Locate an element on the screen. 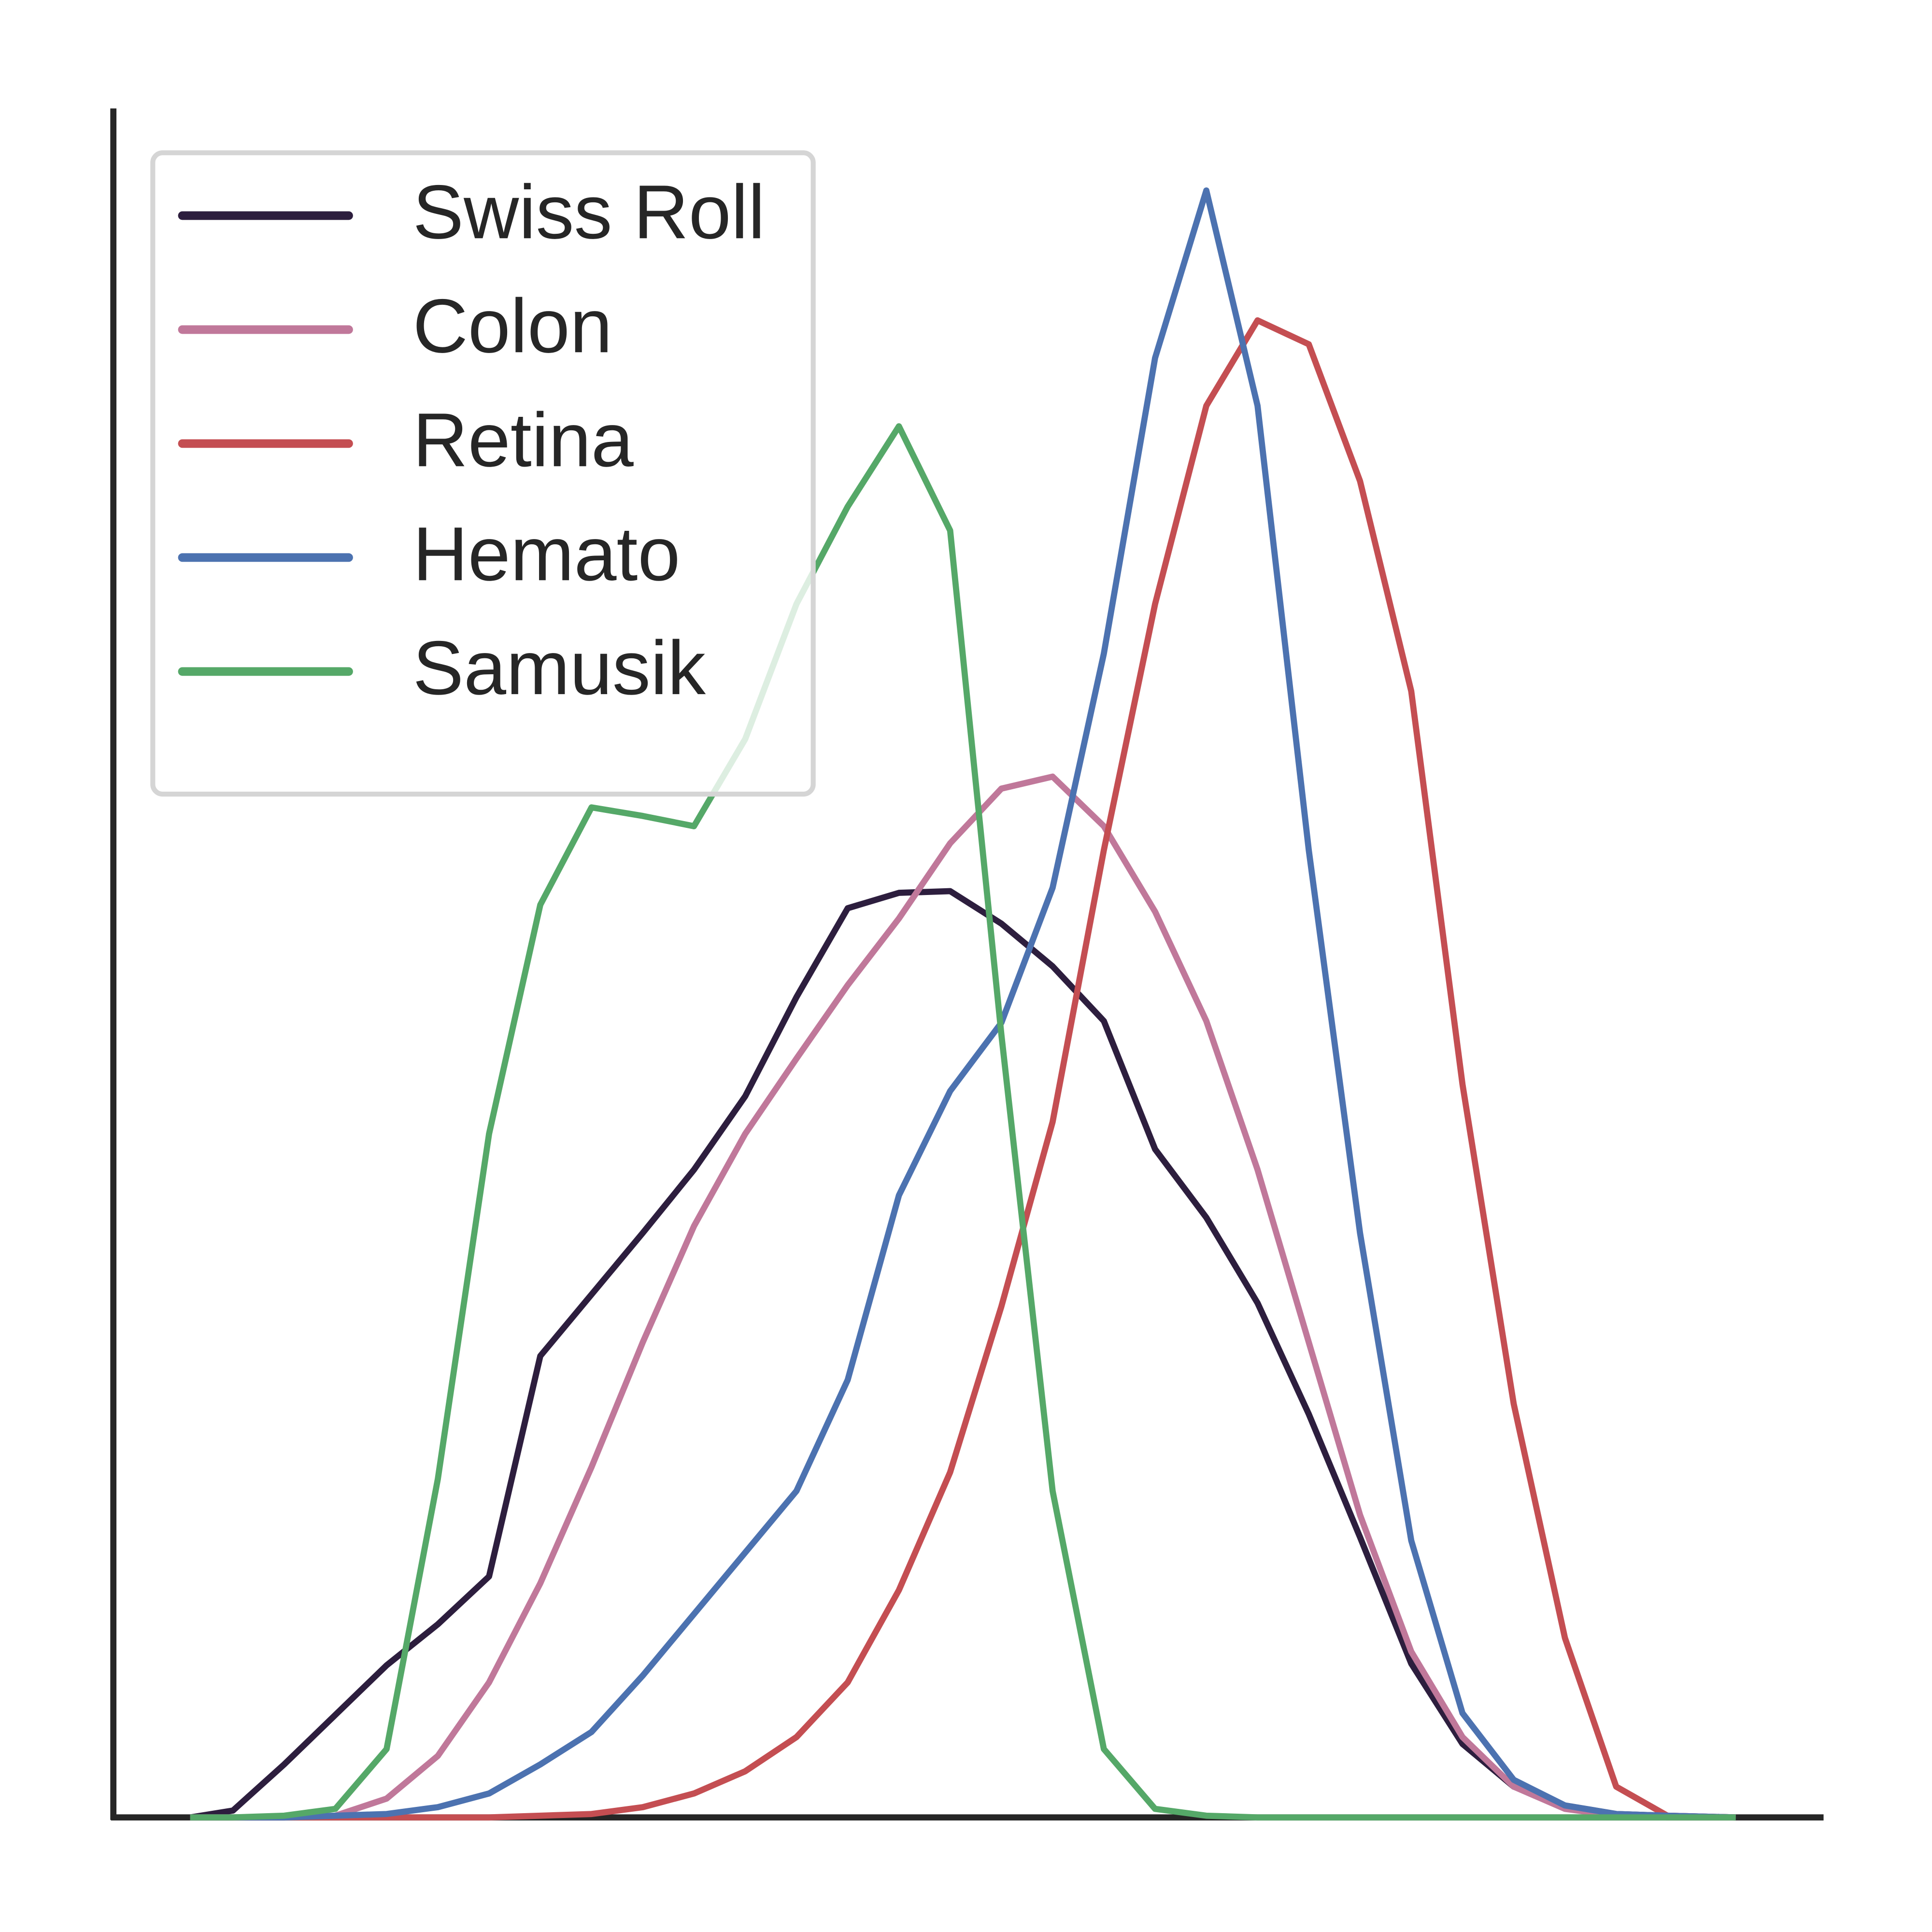 The height and width of the screenshot is (1932, 1932). legend-label: Samusik is located at coordinates (559, 667).